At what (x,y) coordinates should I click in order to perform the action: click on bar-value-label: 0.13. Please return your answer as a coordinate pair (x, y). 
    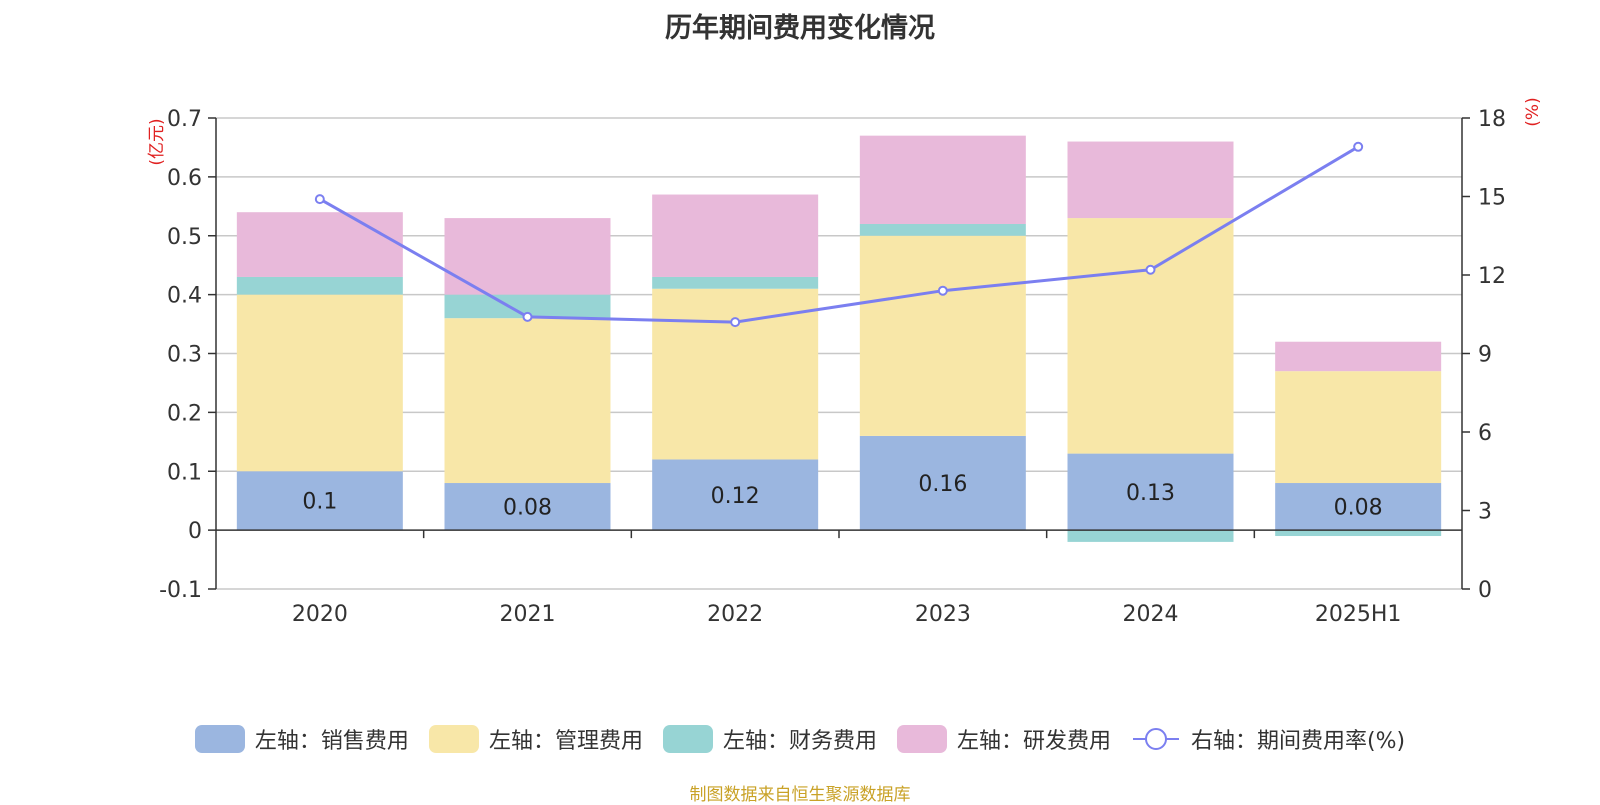
    Looking at the image, I should click on (1150, 493).